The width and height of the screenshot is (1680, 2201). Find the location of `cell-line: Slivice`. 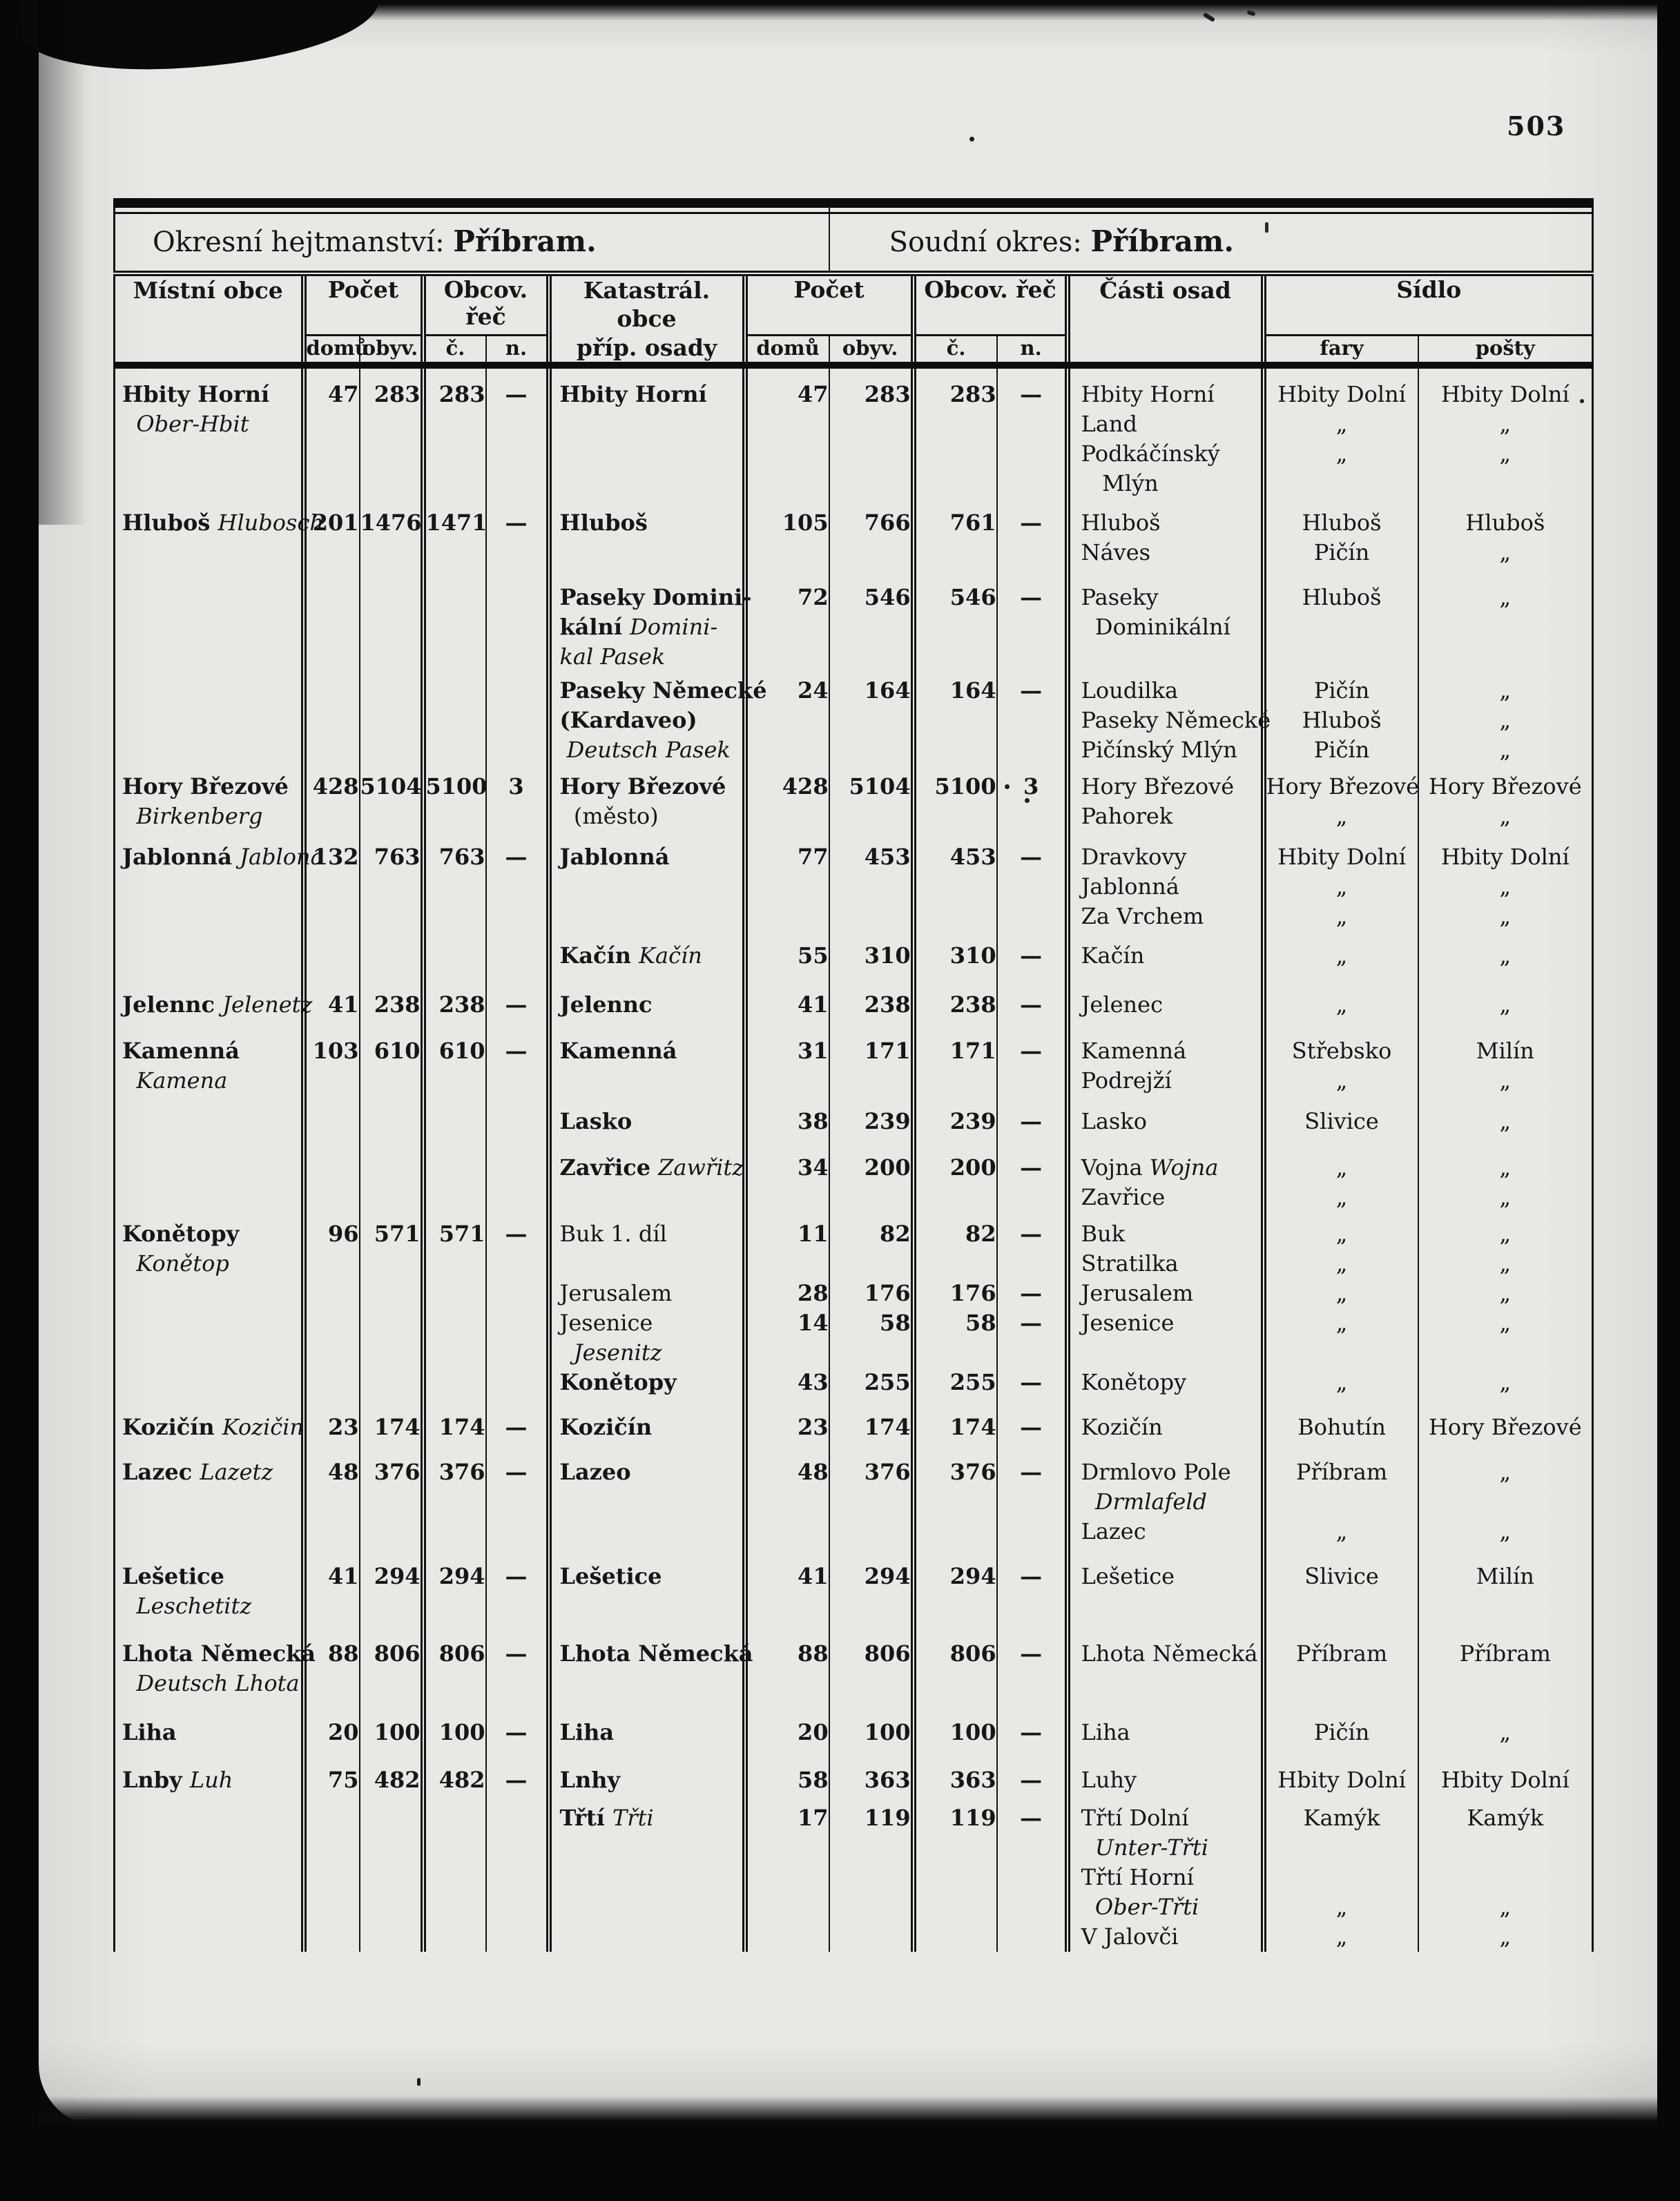

cell-line: Slivice is located at coordinates (1341, 1120).